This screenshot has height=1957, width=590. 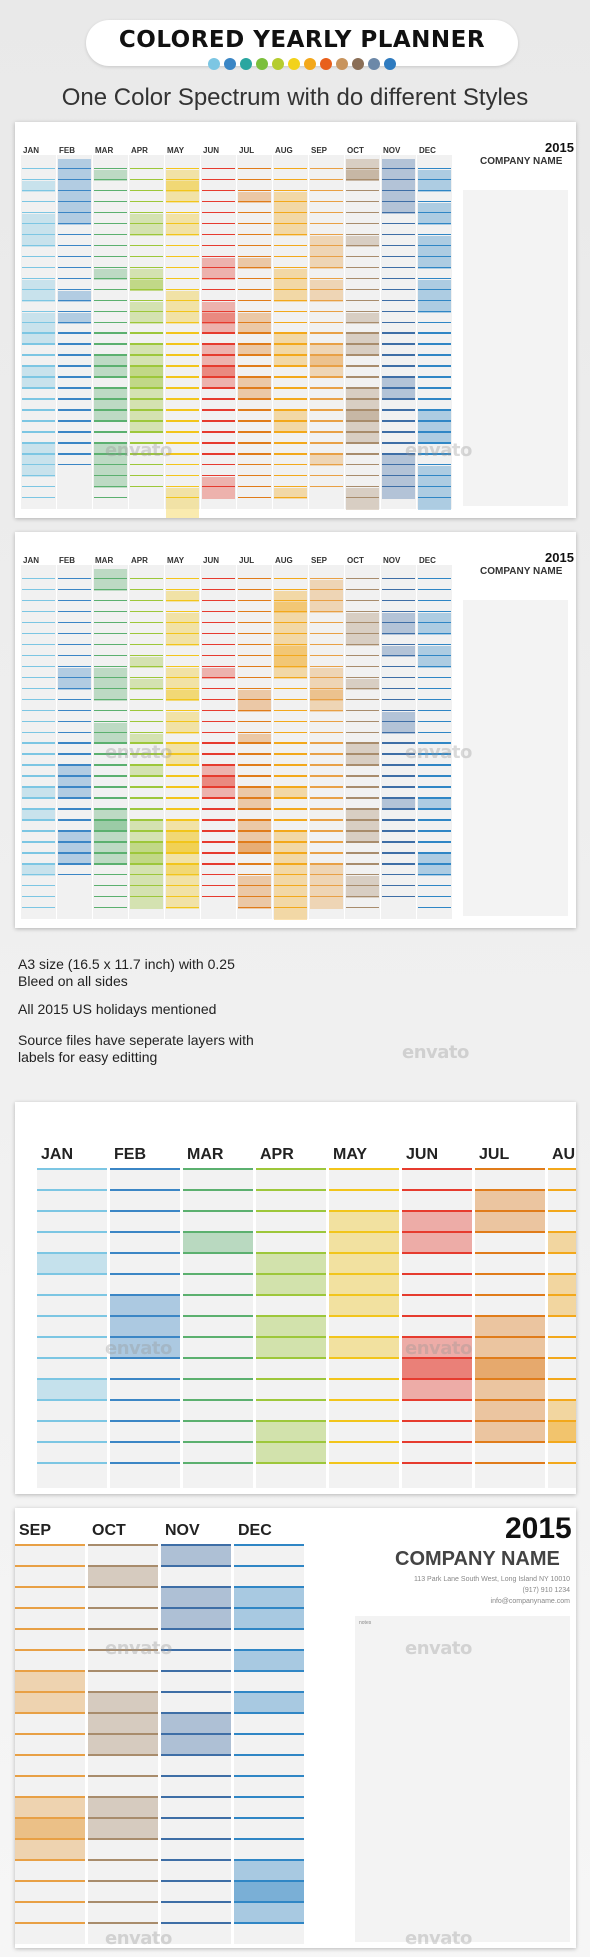 I want to click on month-column: NOV, so click(x=398, y=737).